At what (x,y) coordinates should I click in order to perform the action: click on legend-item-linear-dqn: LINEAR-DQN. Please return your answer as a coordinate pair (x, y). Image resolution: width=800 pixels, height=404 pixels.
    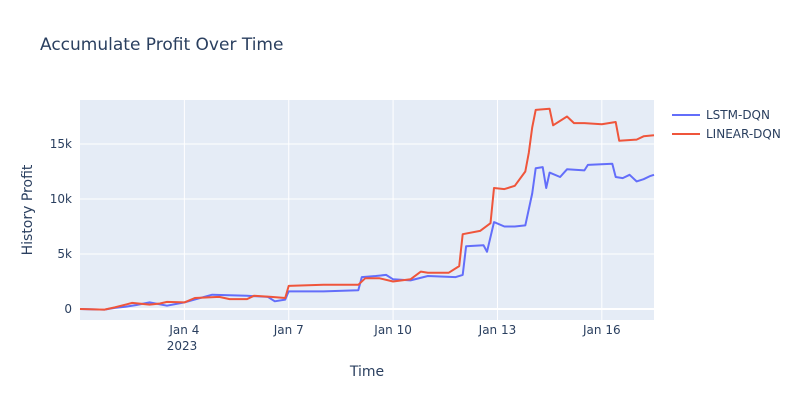
    Looking at the image, I should click on (726, 134).